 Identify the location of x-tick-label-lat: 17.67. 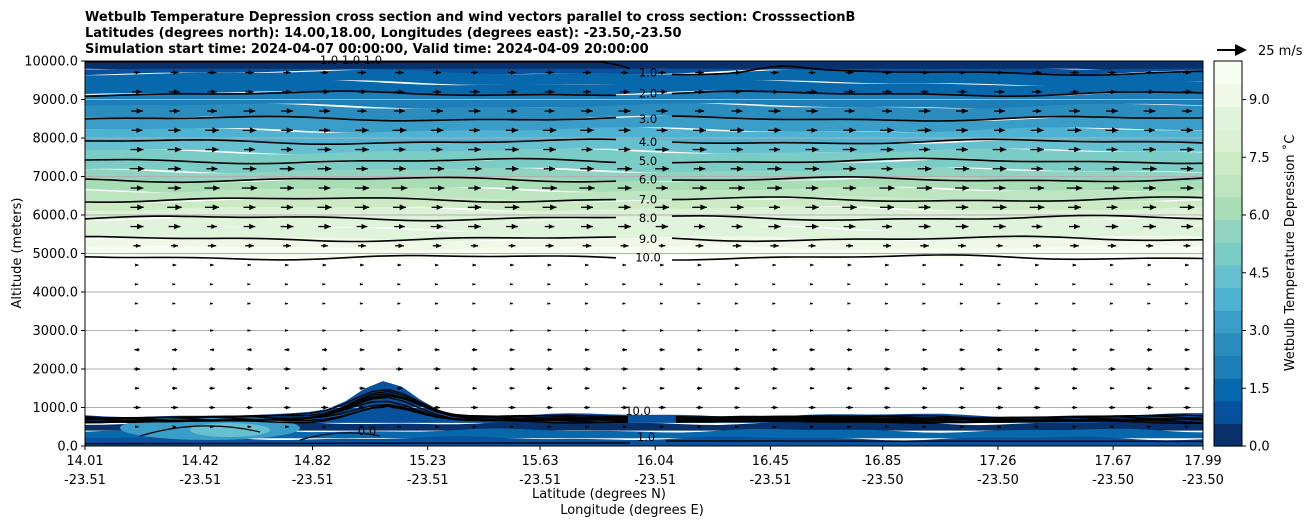
(1113, 461).